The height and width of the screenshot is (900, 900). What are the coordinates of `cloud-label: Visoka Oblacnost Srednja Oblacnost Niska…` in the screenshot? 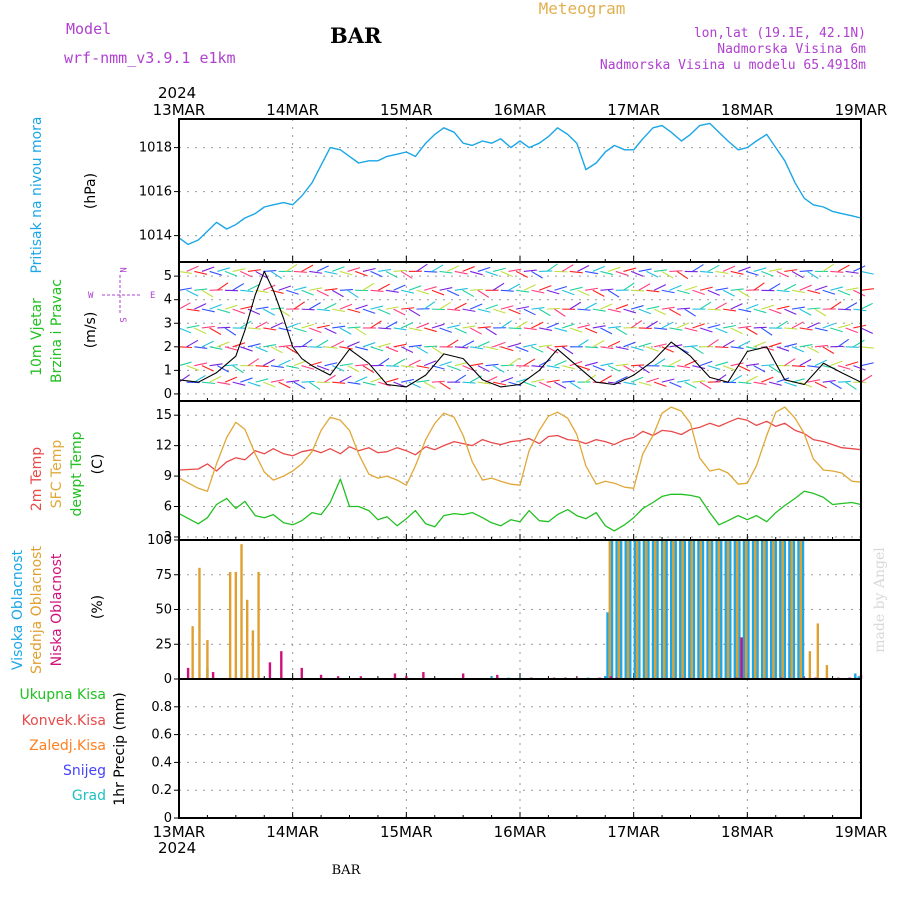 It's located at (58, 610).